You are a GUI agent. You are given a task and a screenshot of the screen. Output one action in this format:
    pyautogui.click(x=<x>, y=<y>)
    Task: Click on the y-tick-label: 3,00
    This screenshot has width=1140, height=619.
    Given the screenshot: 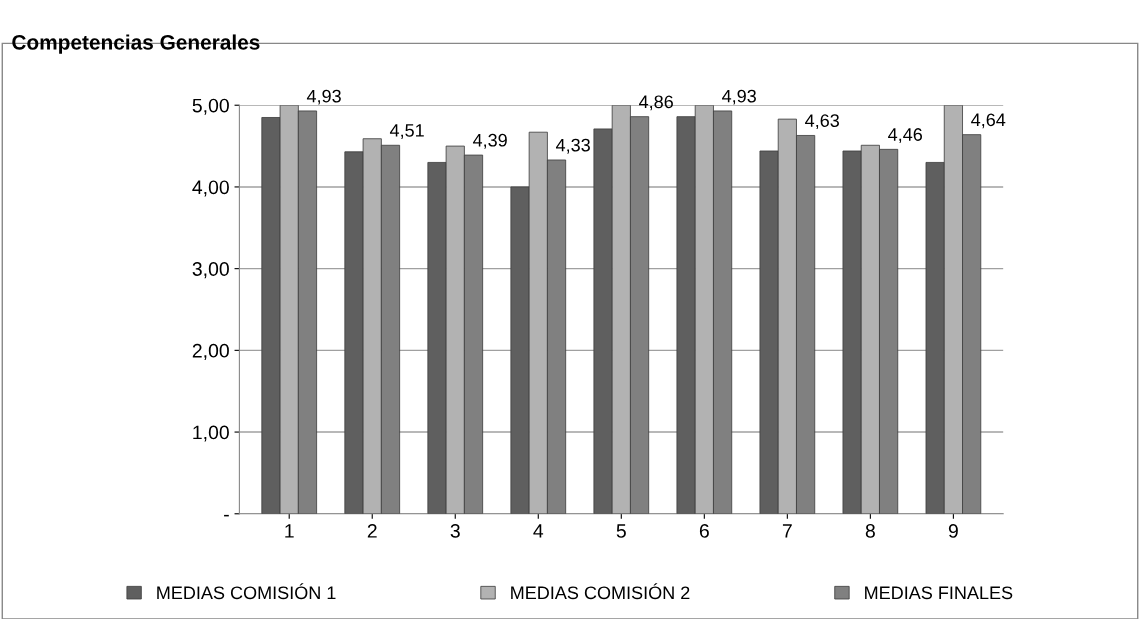 What is the action you would take?
    pyautogui.click(x=210, y=270)
    